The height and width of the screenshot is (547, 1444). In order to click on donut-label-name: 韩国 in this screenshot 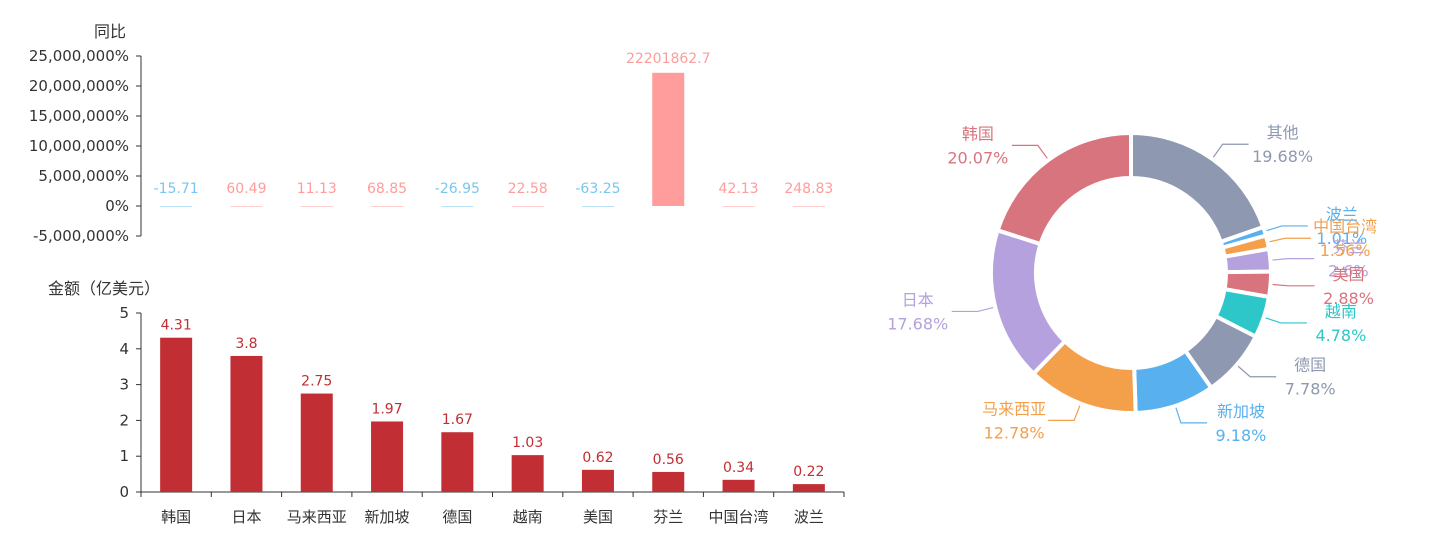, I will do `click(978, 133)`.